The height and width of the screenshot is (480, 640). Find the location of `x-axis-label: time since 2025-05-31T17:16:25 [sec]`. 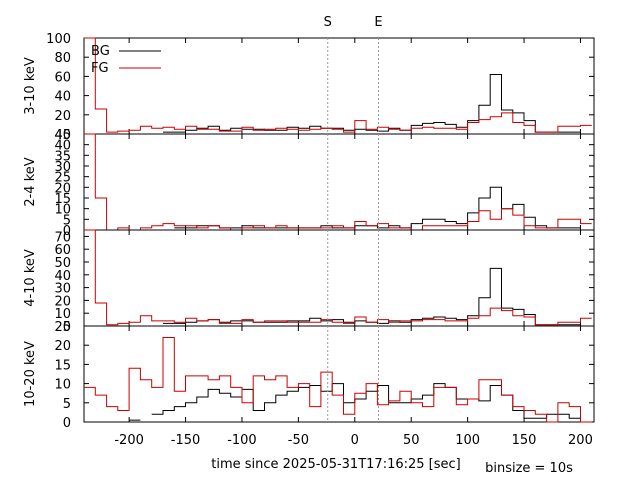

x-axis-label: time since 2025-05-31T17:16:25 [sec] is located at coordinates (335, 464).